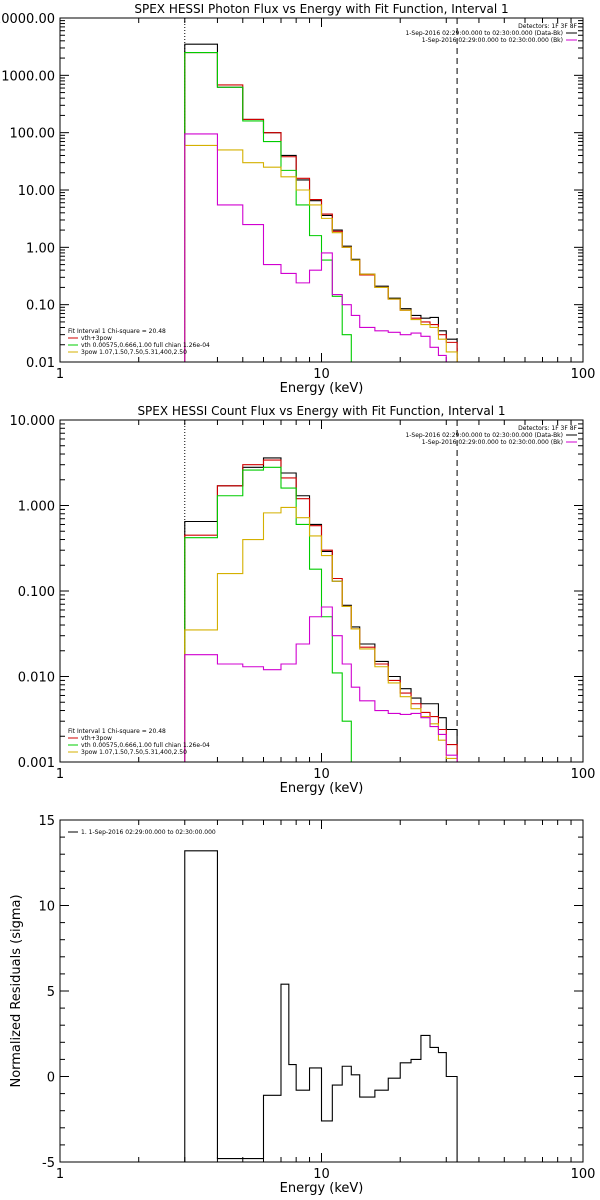 Image resolution: width=600 pixels, height=1200 pixels. What do you see at coordinates (36, 507) in the screenshot?
I see `y-tick-label: 1.000` at bounding box center [36, 507].